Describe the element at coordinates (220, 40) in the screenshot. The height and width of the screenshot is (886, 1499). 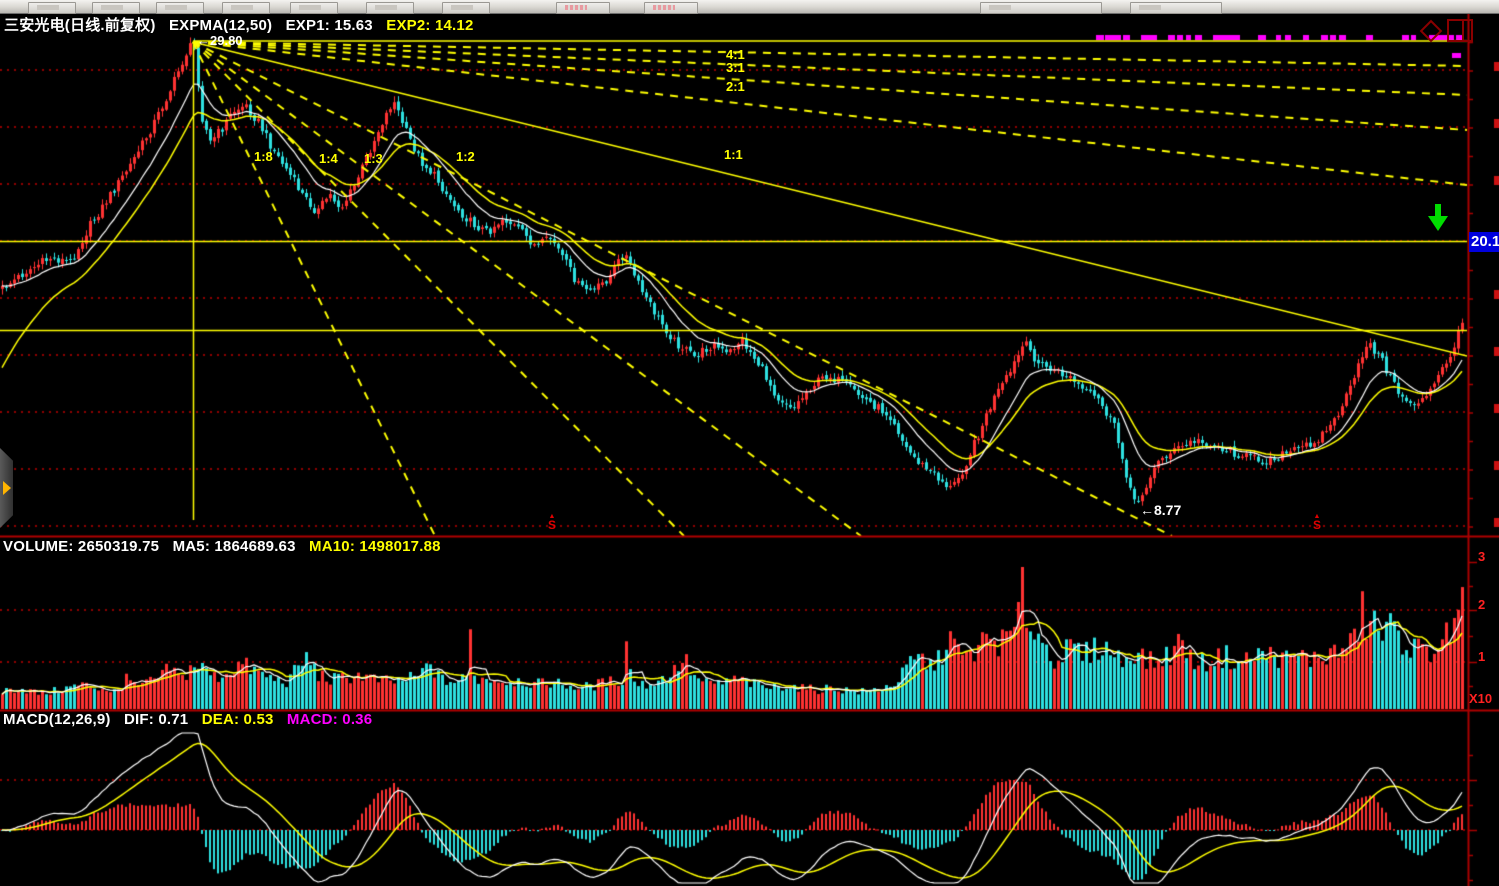
I see `high-price-annotation: ←29.80` at that location.